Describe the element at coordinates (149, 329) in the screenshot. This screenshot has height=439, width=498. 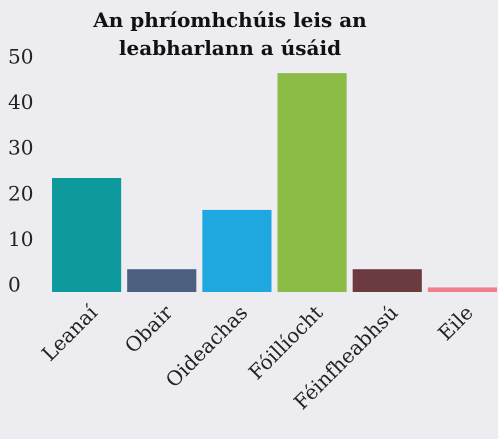
I see `x-tick-label: Obair` at that location.